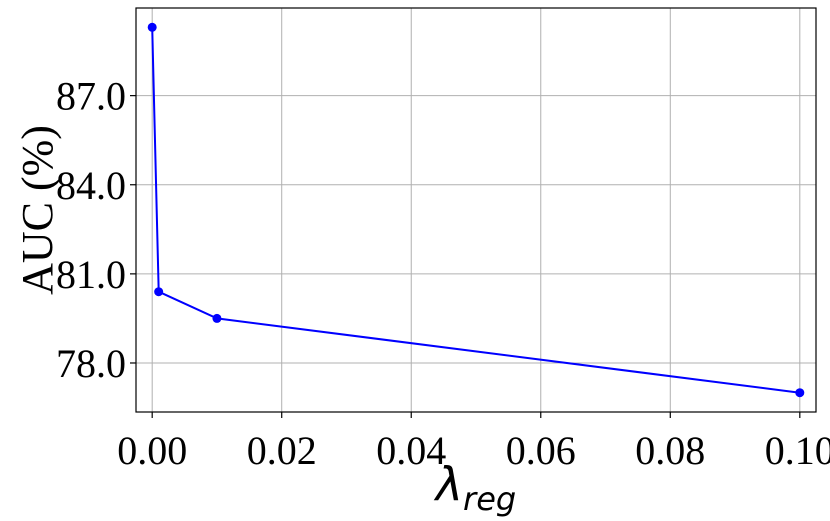  I want to click on y-tick-label: 81.0, so click(91, 274).